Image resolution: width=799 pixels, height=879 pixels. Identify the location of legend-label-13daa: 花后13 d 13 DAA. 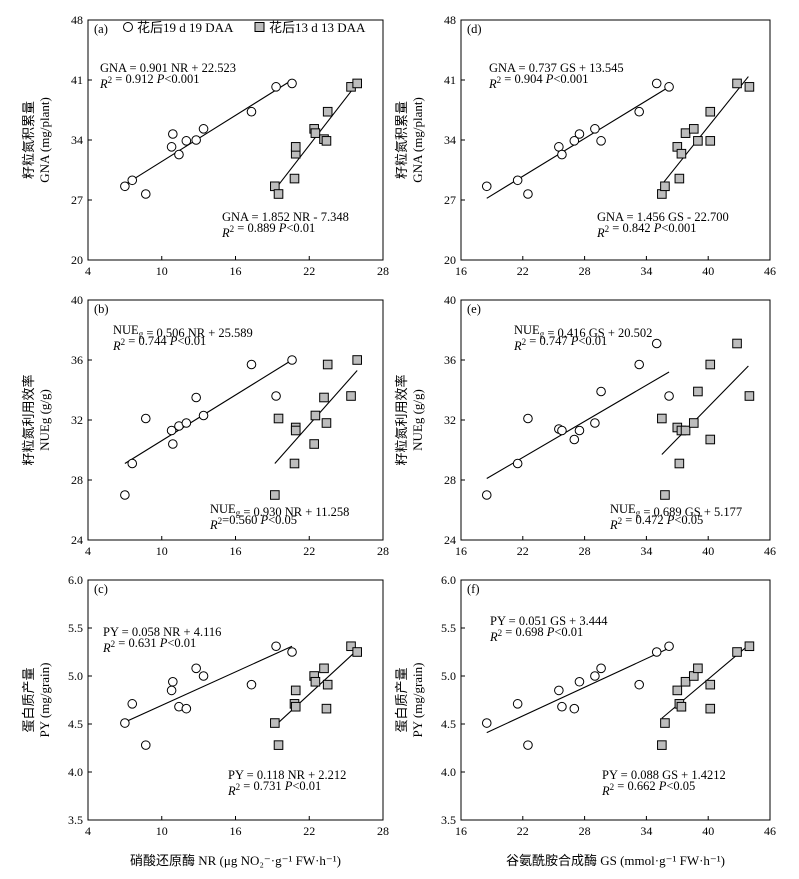
(317, 27).